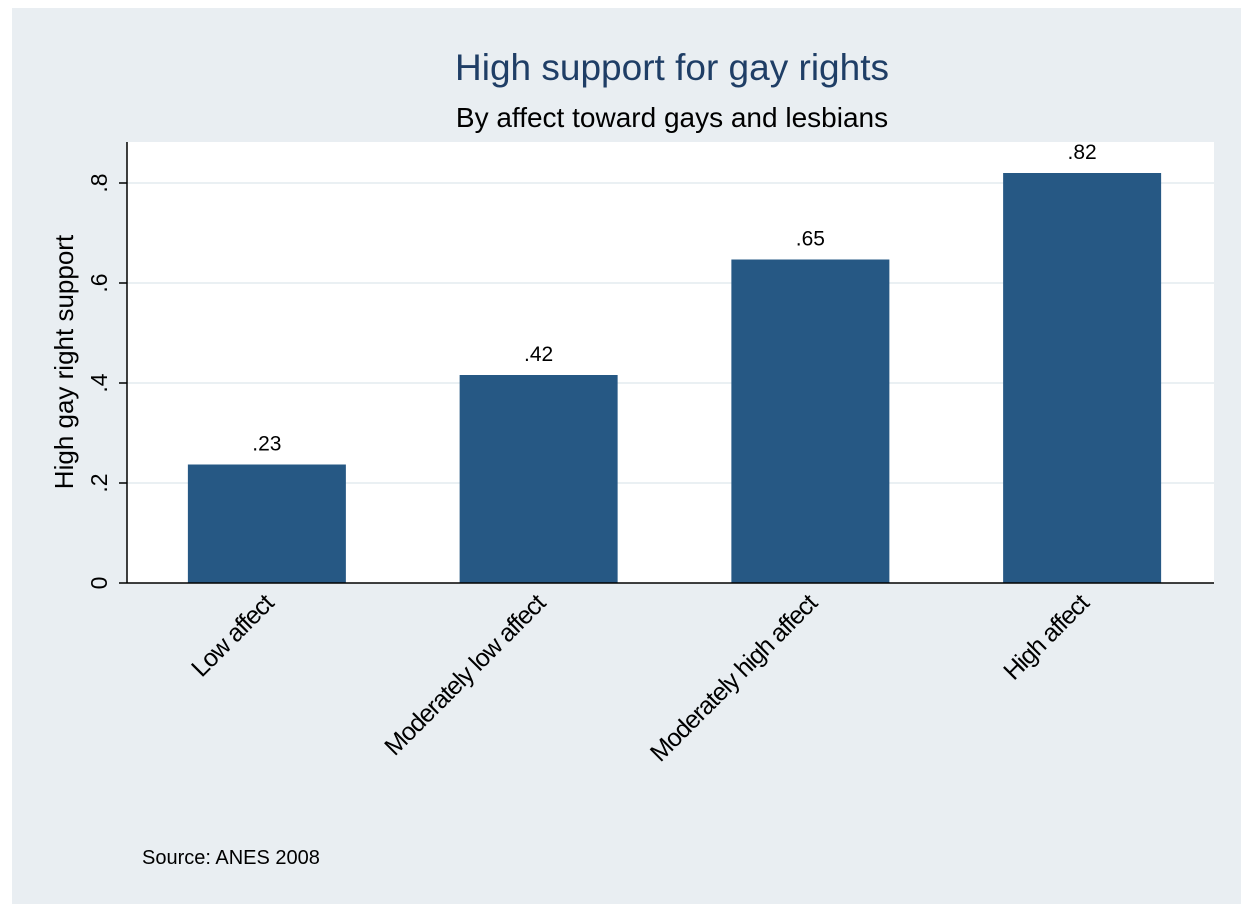  I want to click on y-tick-label: .8, so click(99, 182).